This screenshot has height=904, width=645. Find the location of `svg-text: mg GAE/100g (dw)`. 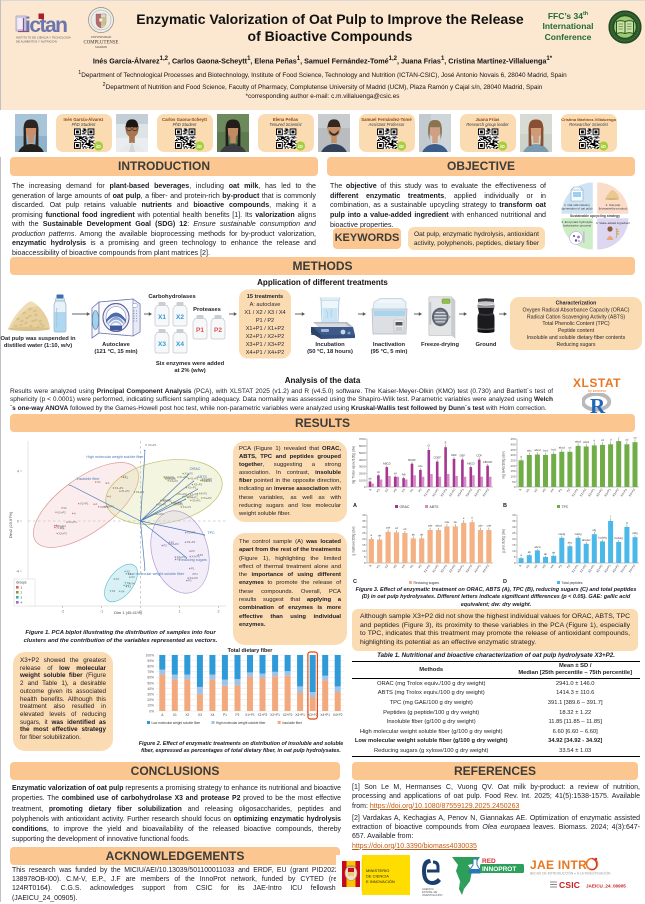

svg-text: mg GAE/100g (dw) is located at coordinates (504, 464).